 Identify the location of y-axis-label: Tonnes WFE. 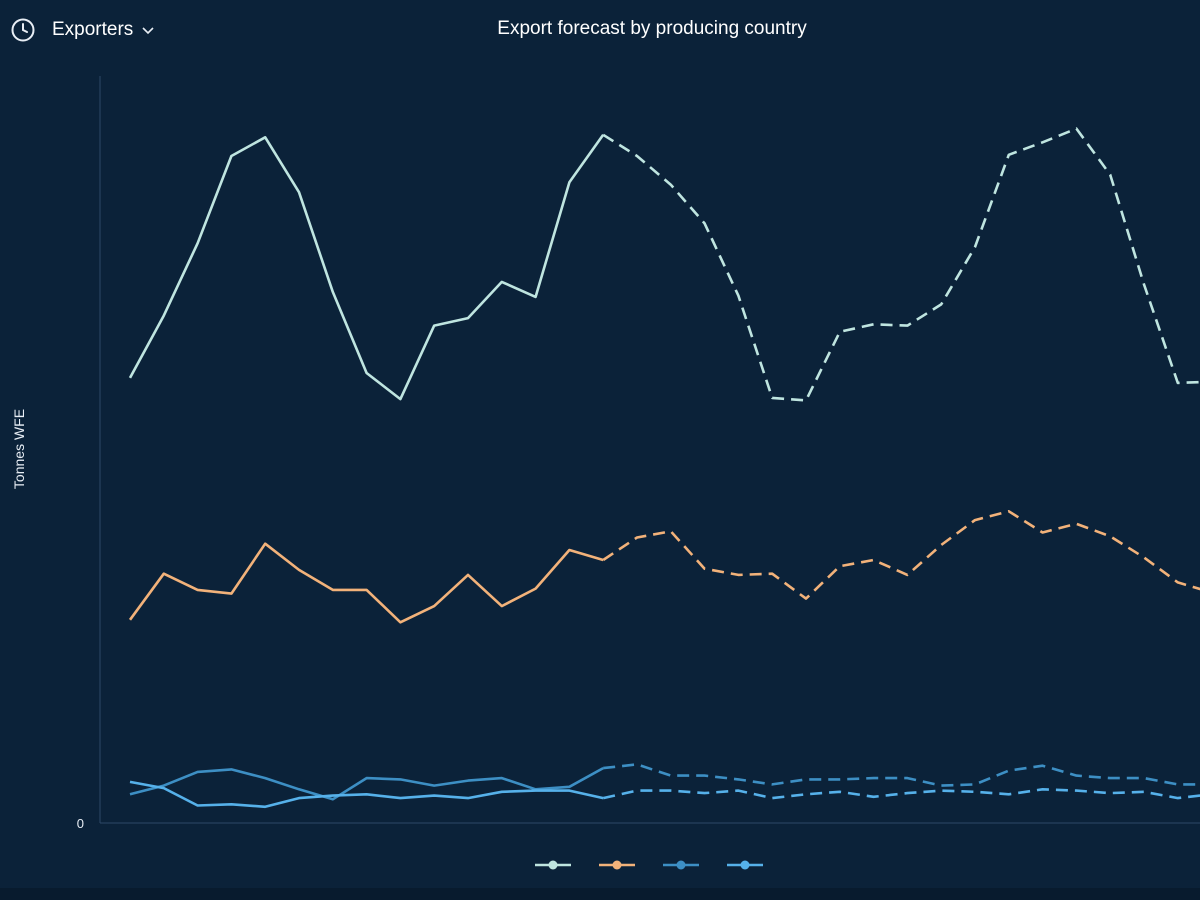
(19, 449).